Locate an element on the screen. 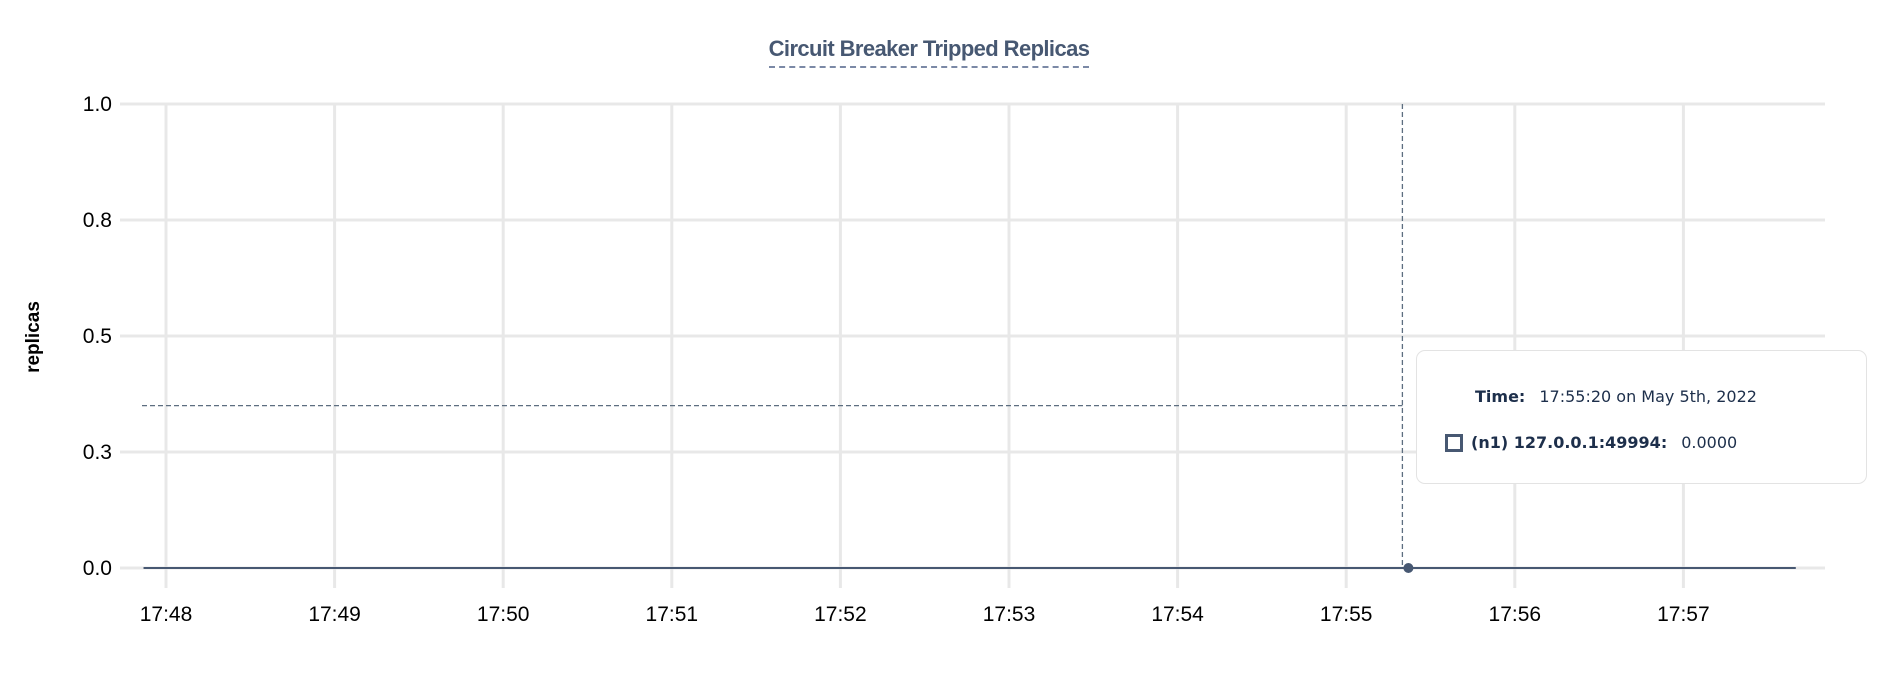 The height and width of the screenshot is (674, 1888). chart-title: Circuit Breaker Tripped Replicas is located at coordinates (929, 52).